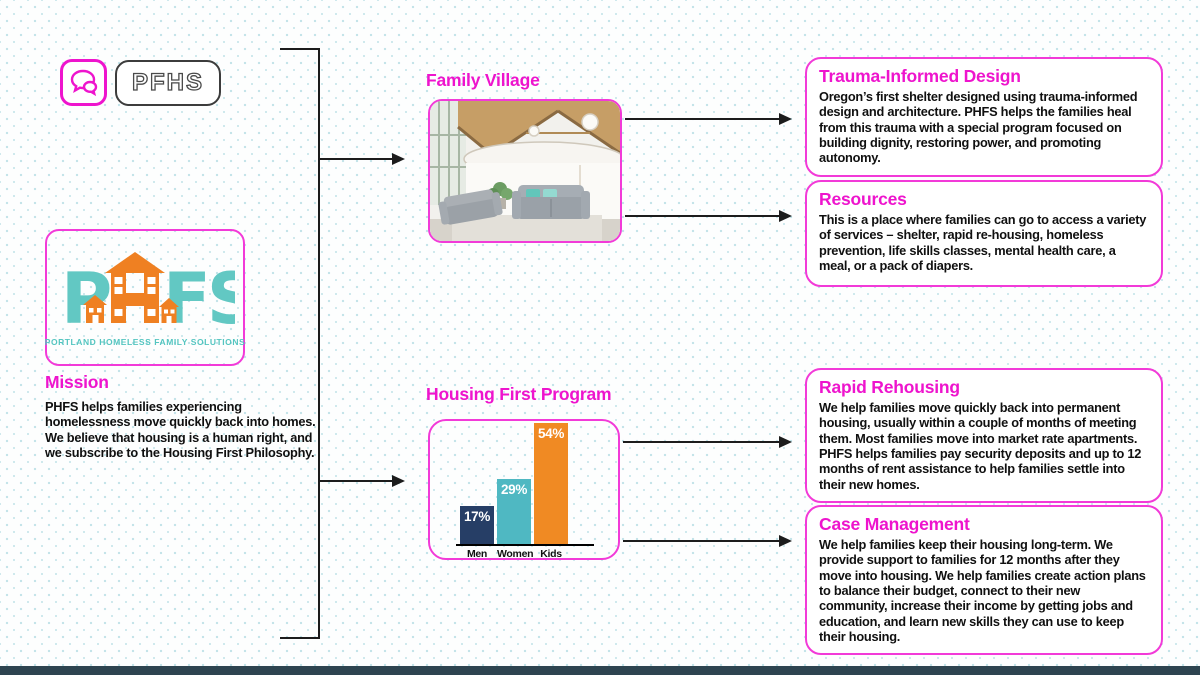 The height and width of the screenshot is (675, 1200). What do you see at coordinates (199, 296) in the screenshot?
I see `svg-text: FS` at bounding box center [199, 296].